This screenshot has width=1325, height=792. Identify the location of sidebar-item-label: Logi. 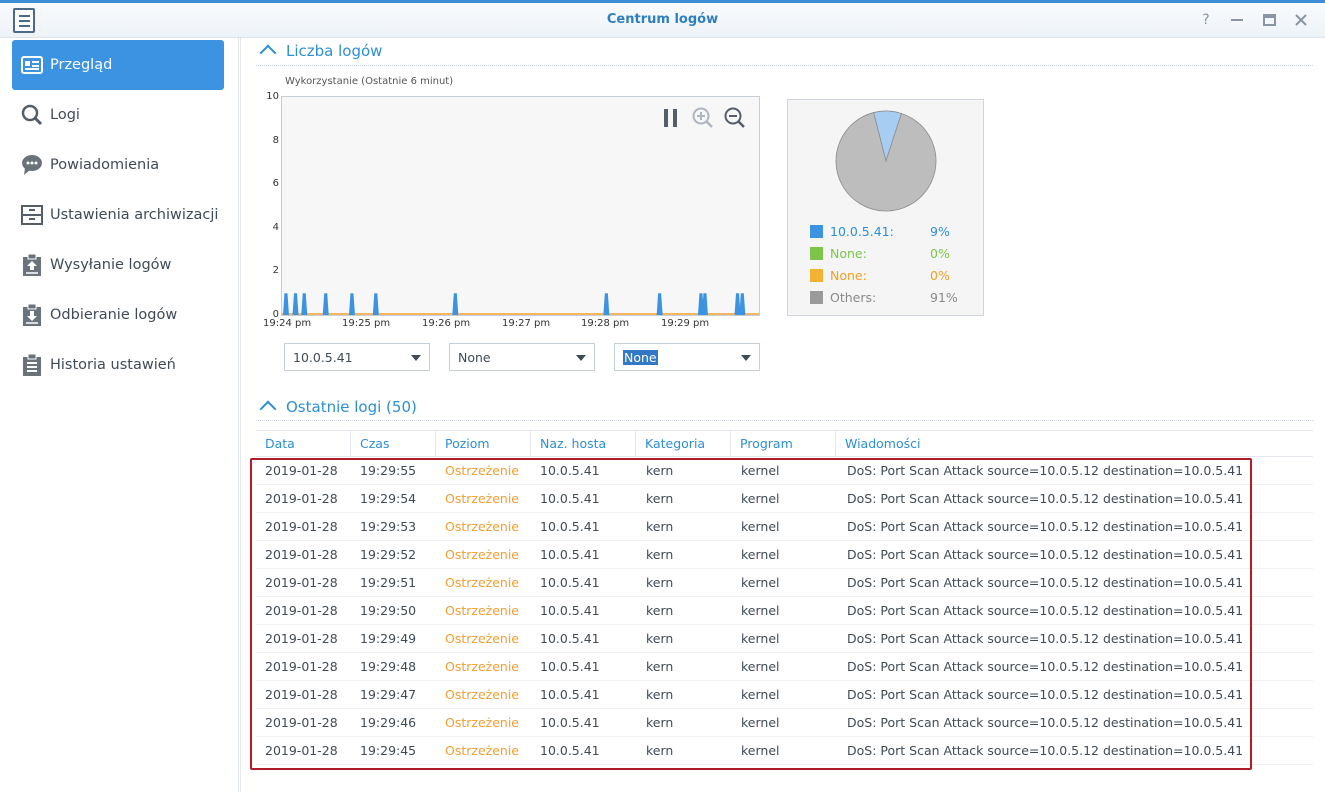
(65, 115).